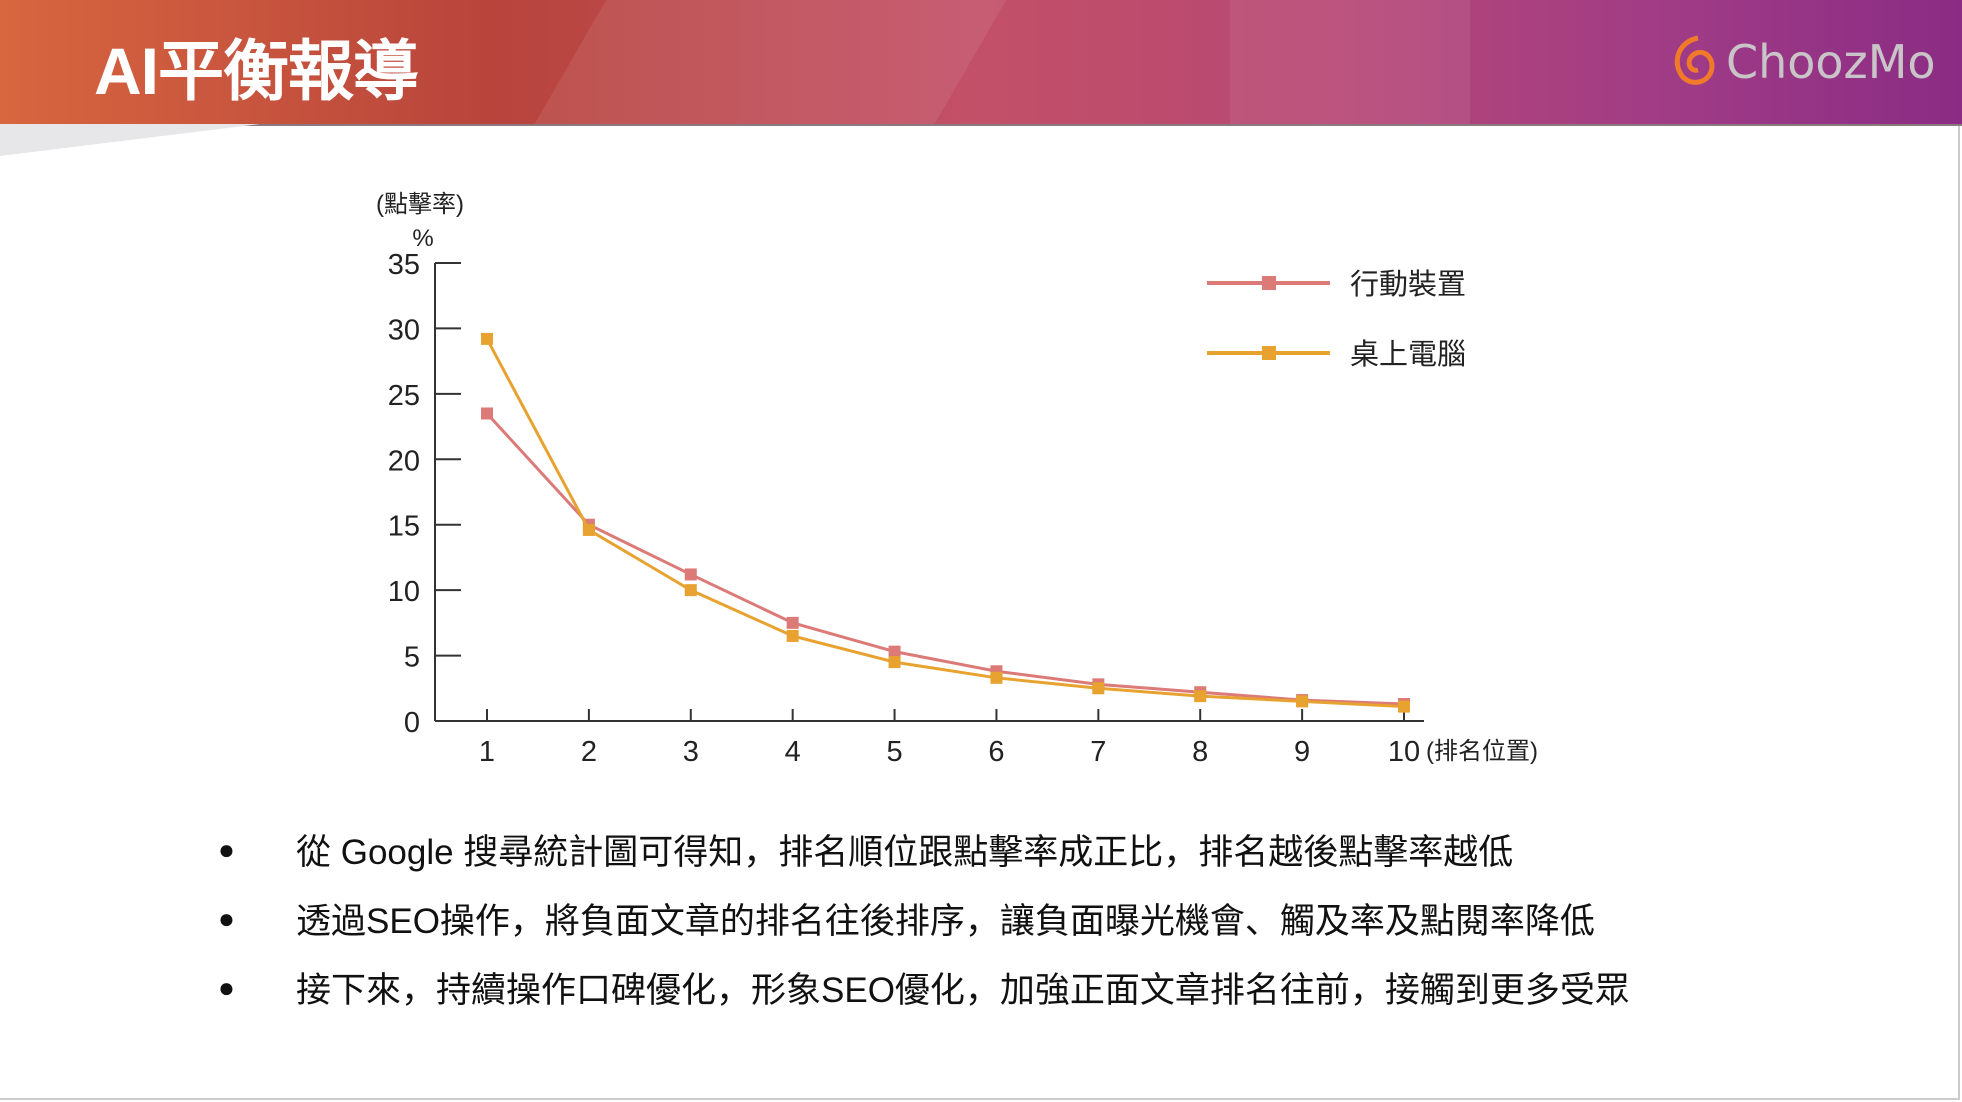 This screenshot has height=1102, width=1962. Describe the element at coordinates (1098, 752) in the screenshot. I see `x-tick-label: 7` at that location.